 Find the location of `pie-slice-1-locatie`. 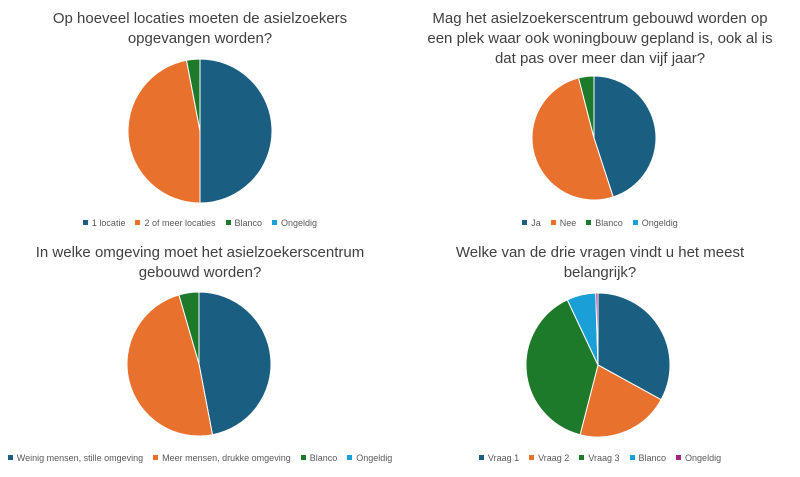

pie-slice-1-locatie is located at coordinates (236, 131).